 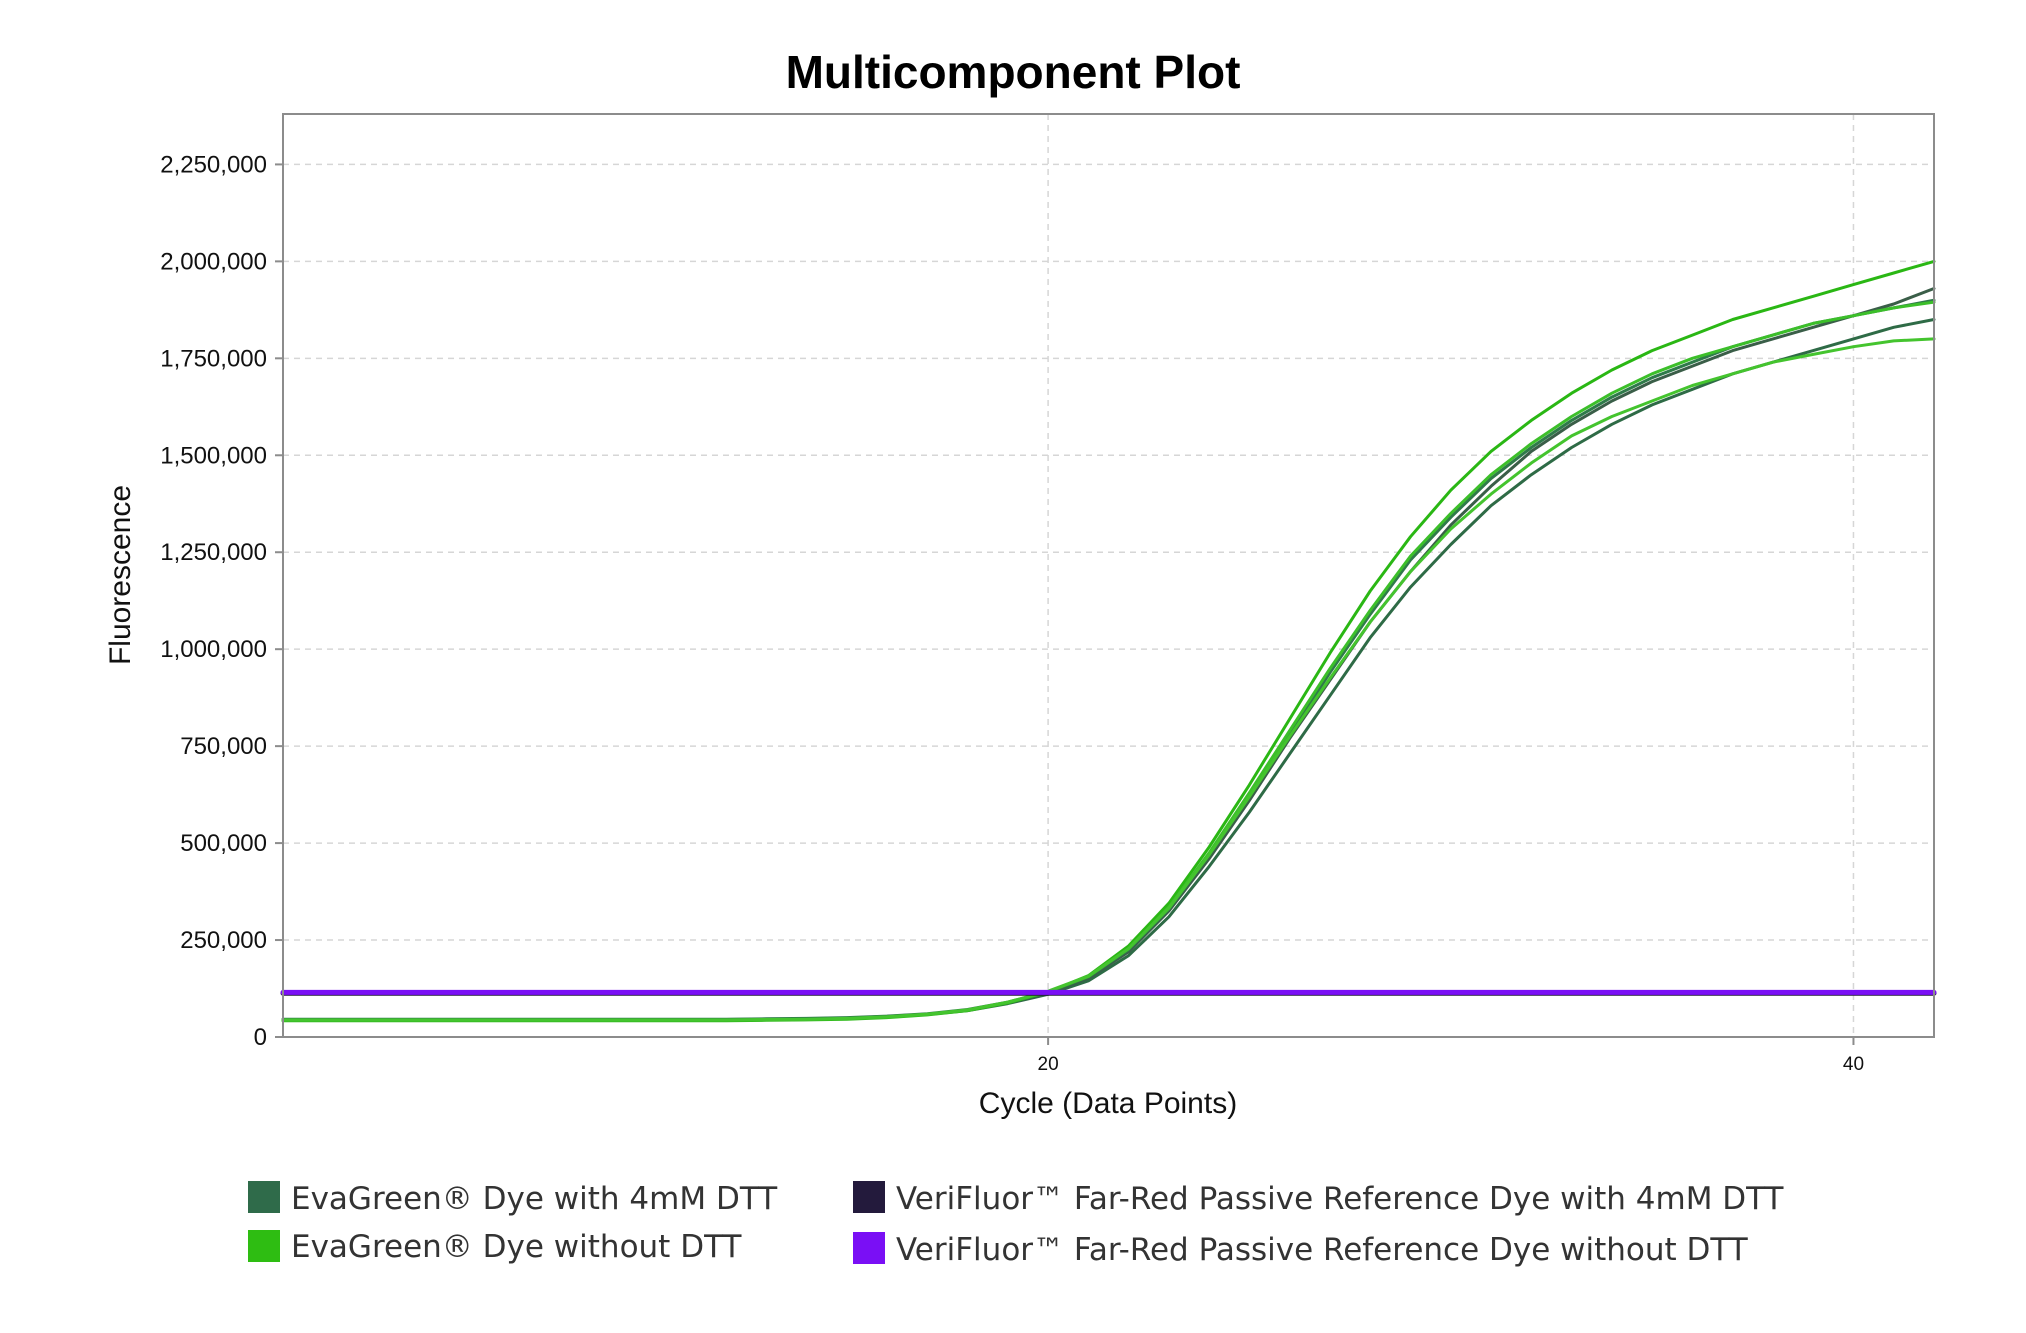 What do you see at coordinates (534, 1199) in the screenshot?
I see `legend-label-evagreen-with-dtt: EvaGreen® Dye with 4mM DTT` at bounding box center [534, 1199].